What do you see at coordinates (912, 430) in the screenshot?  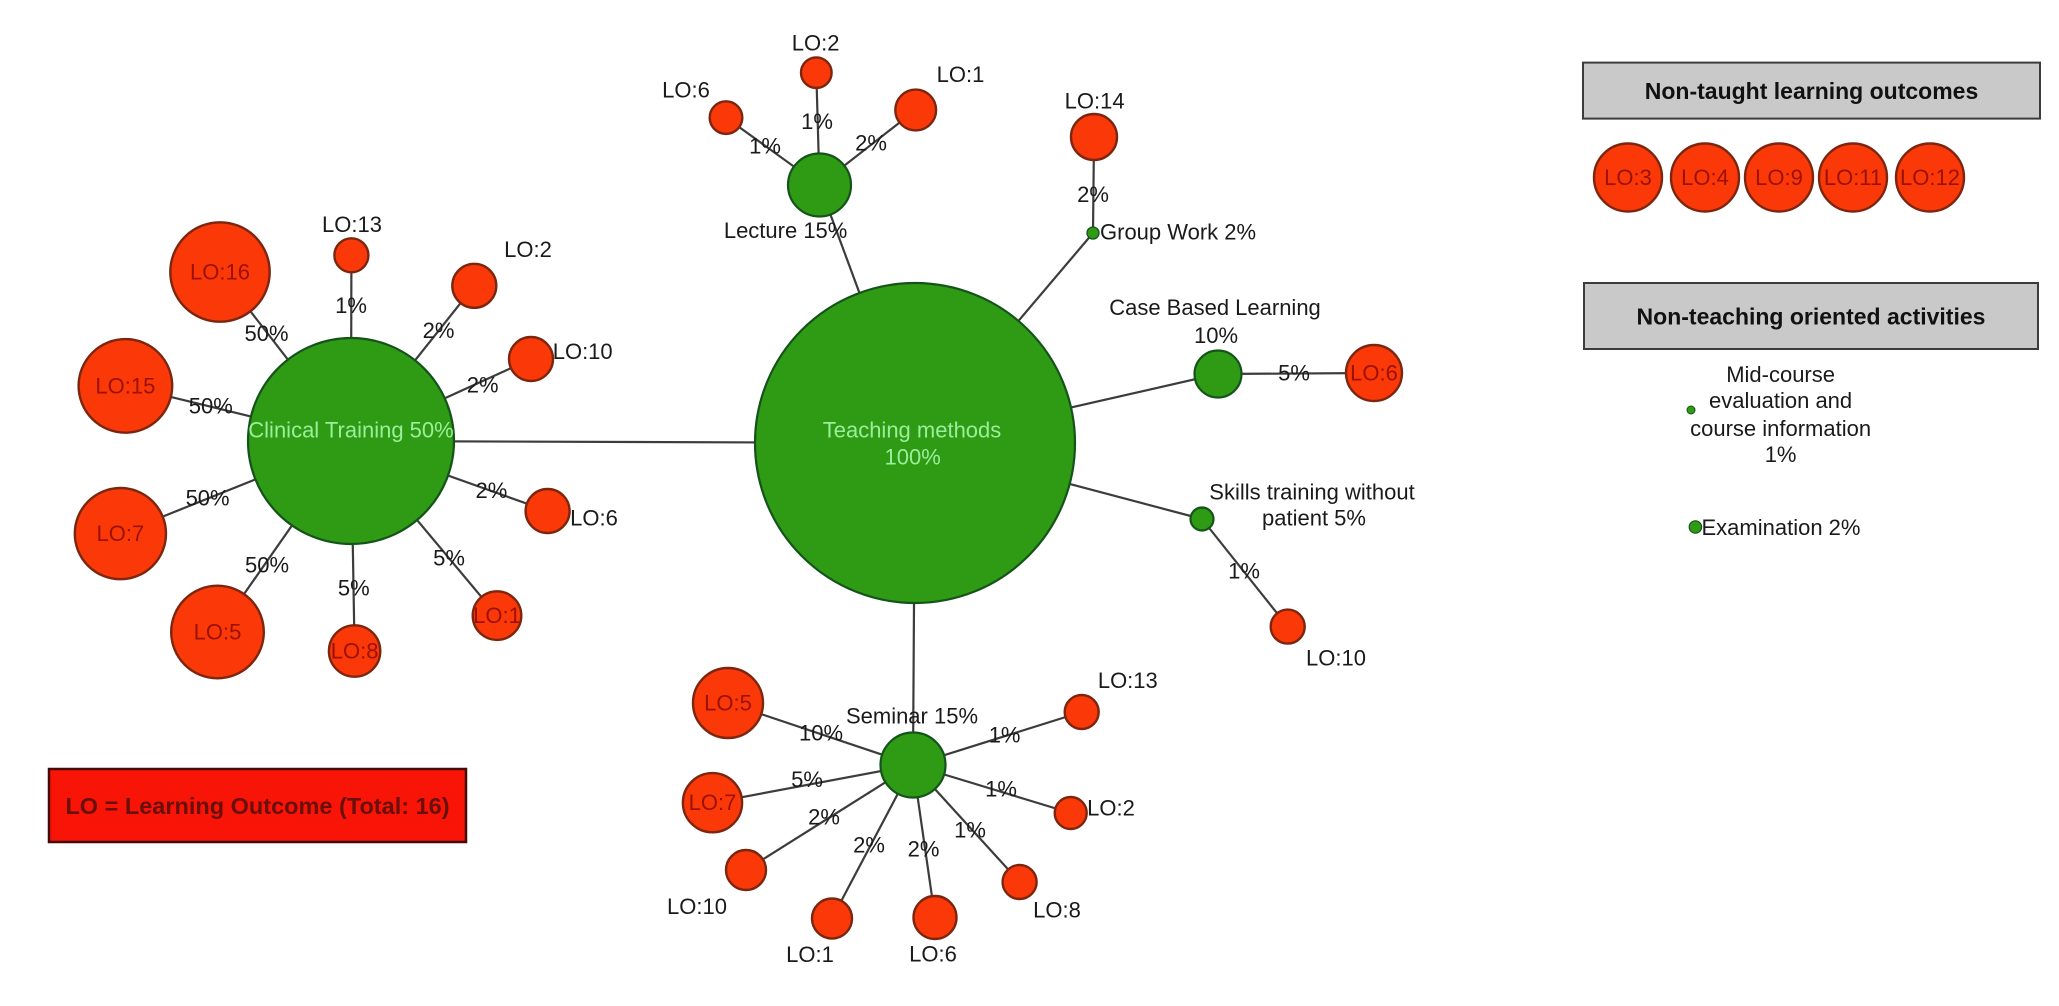 I see `svg-text: Teaching methods` at bounding box center [912, 430].